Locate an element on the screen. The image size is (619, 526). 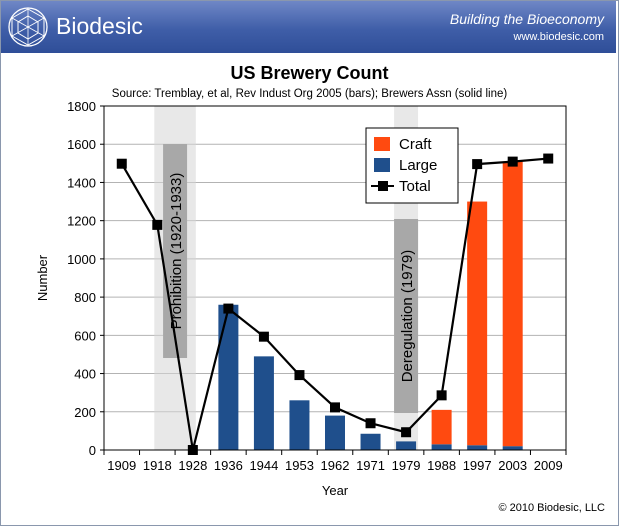
legend-label: Craft is located at coordinates (415, 144).